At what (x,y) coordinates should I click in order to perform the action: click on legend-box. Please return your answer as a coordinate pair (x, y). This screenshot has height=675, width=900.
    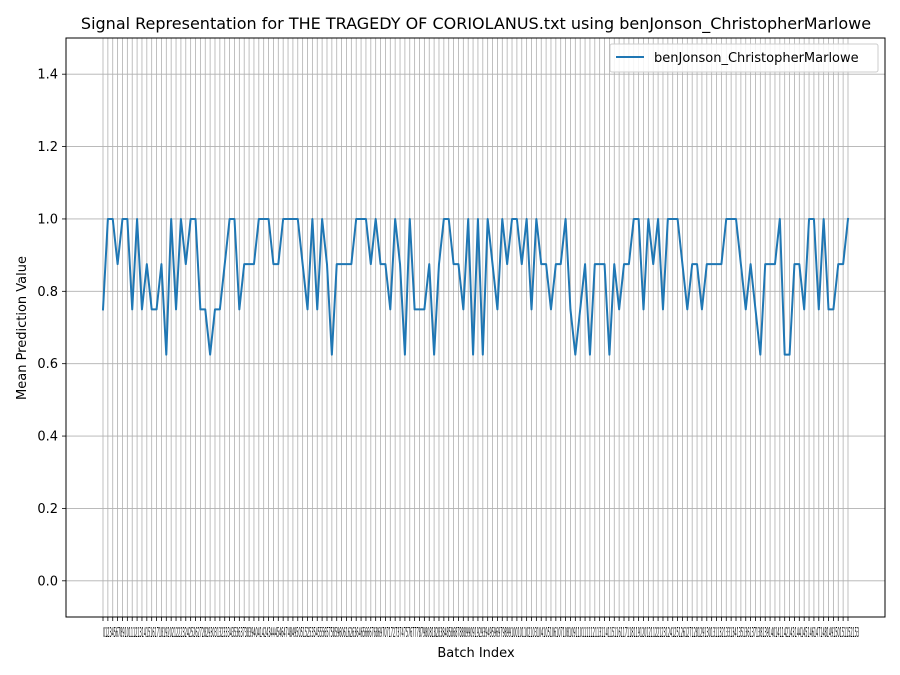
    Looking at the image, I should click on (744, 58).